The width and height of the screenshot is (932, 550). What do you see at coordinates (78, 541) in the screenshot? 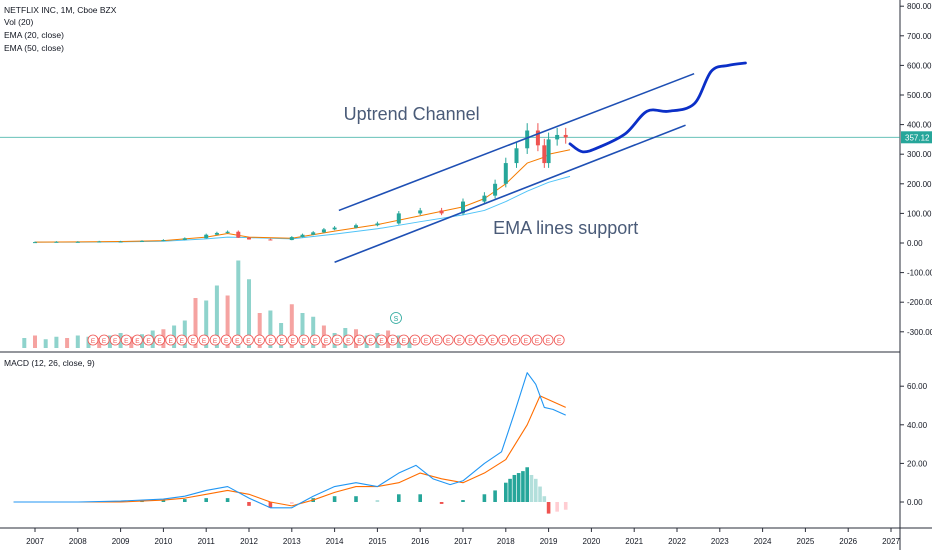
I see `time-tick-label: 2008` at bounding box center [78, 541].